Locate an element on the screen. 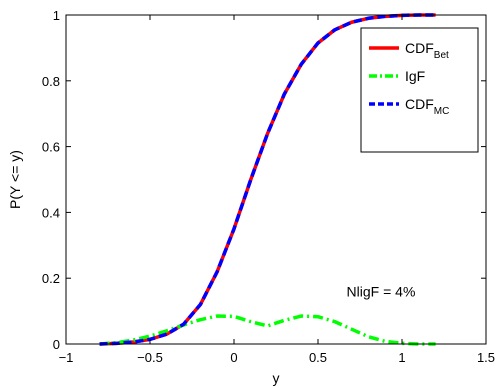 The image size is (502, 388). y-tick-label: 0.8 is located at coordinates (51, 81).